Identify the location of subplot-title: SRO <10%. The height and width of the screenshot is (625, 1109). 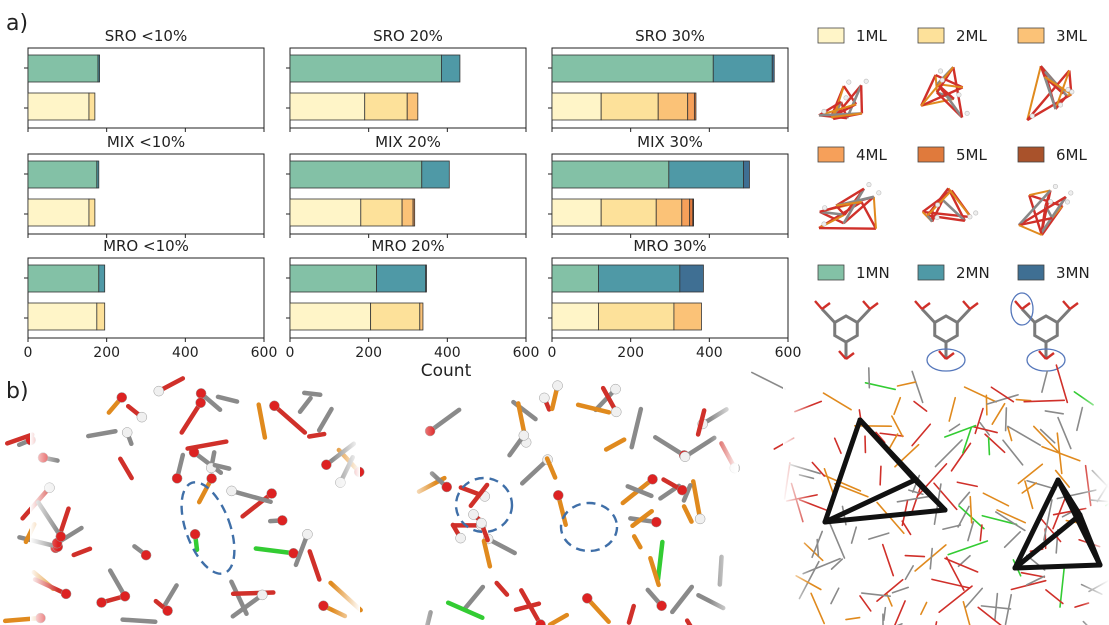
(146, 36).